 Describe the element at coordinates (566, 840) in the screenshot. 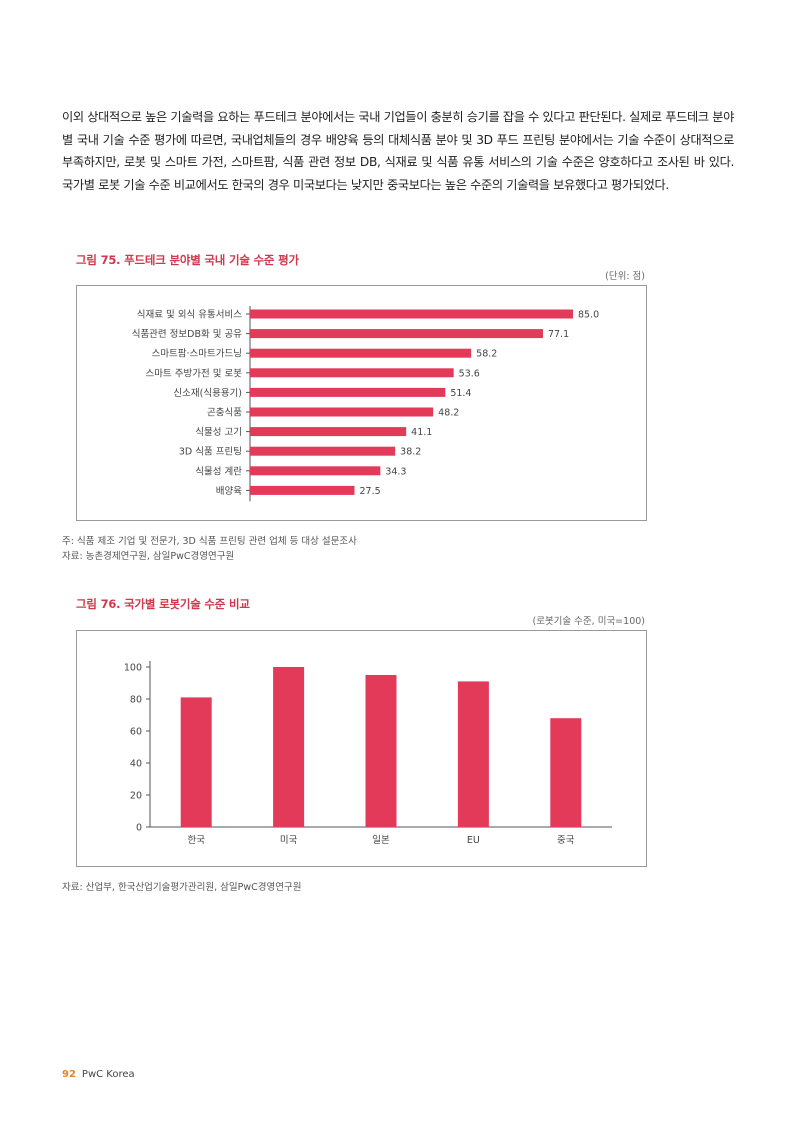

I see `x-tick-label: 중국` at that location.